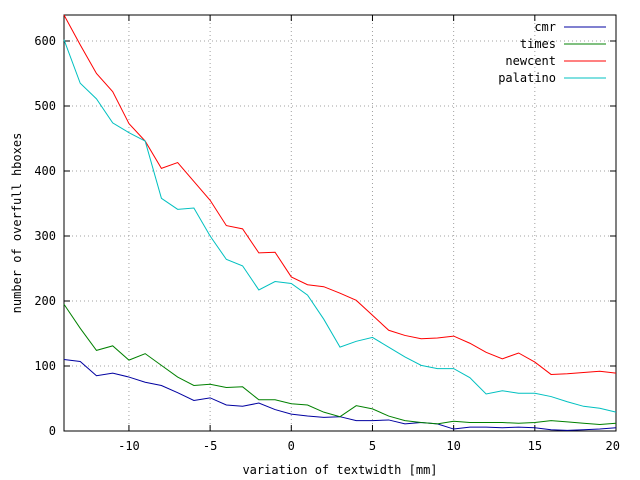  I want to click on legend-label-cmr: cmr, so click(545, 27).